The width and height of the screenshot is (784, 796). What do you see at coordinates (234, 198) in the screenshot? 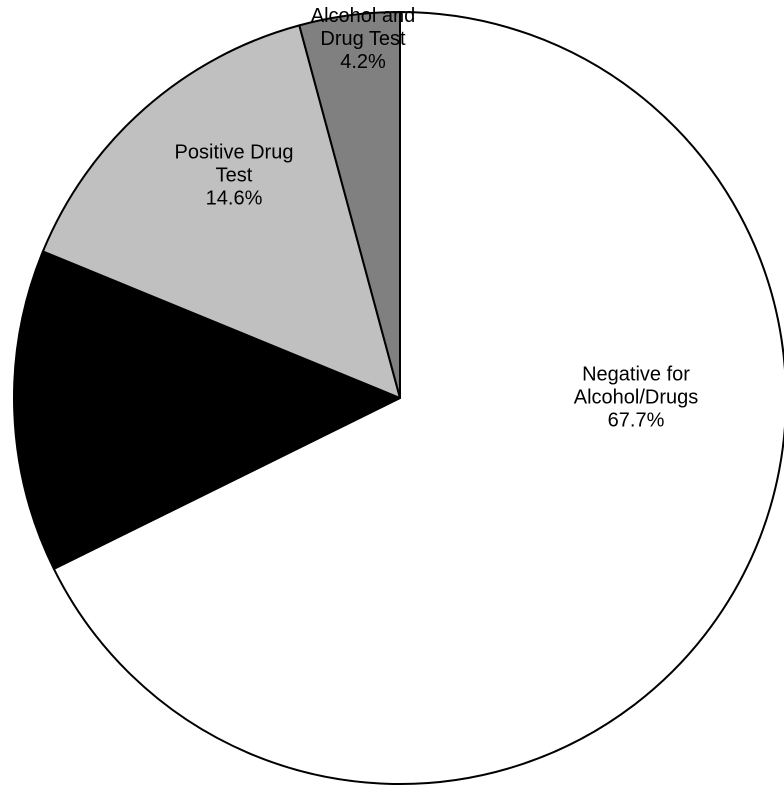
I see `slice-percent-label: 14.6%` at bounding box center [234, 198].